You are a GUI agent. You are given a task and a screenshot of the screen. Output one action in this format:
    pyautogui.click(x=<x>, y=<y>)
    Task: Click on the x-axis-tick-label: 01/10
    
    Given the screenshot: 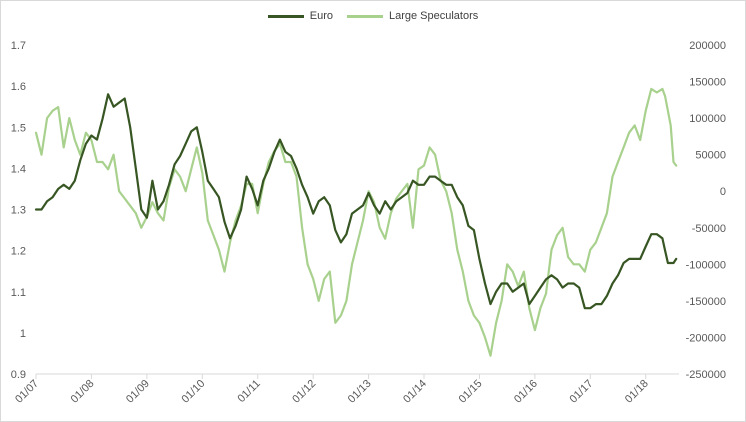 What is the action you would take?
    pyautogui.click(x=193, y=392)
    